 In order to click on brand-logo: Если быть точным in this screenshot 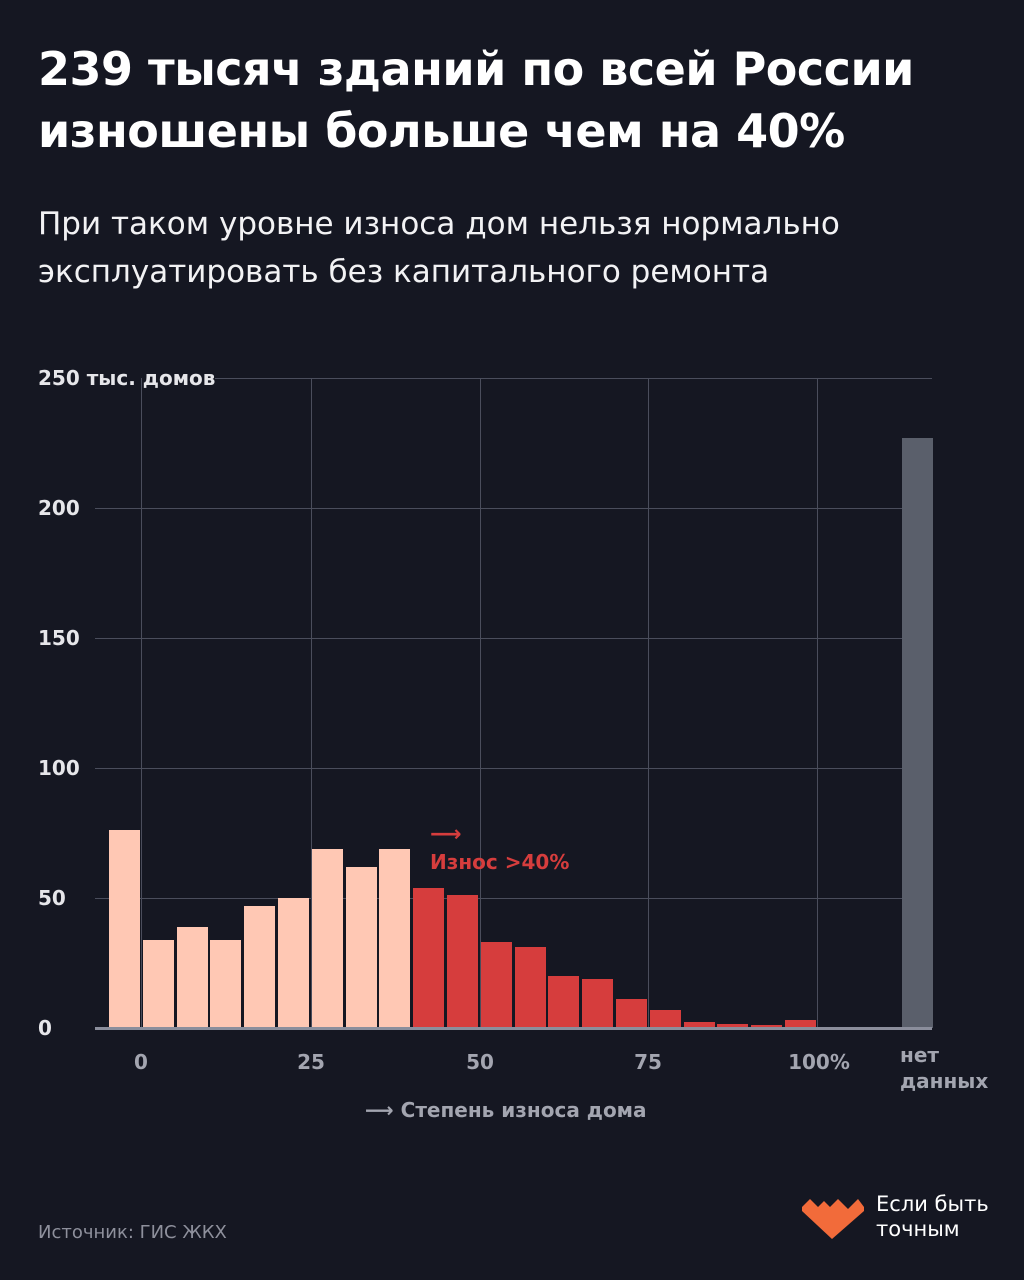, I will do `click(894, 1217)`.